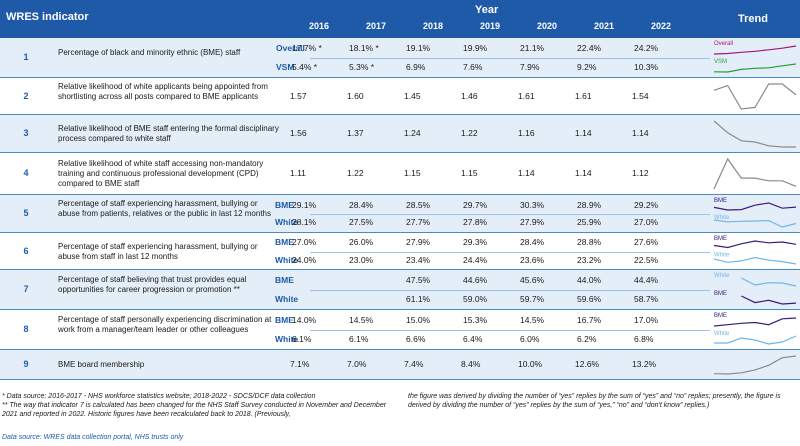 The height and width of the screenshot is (446, 800). I want to click on table-cell: 14.0%, so click(304, 320).